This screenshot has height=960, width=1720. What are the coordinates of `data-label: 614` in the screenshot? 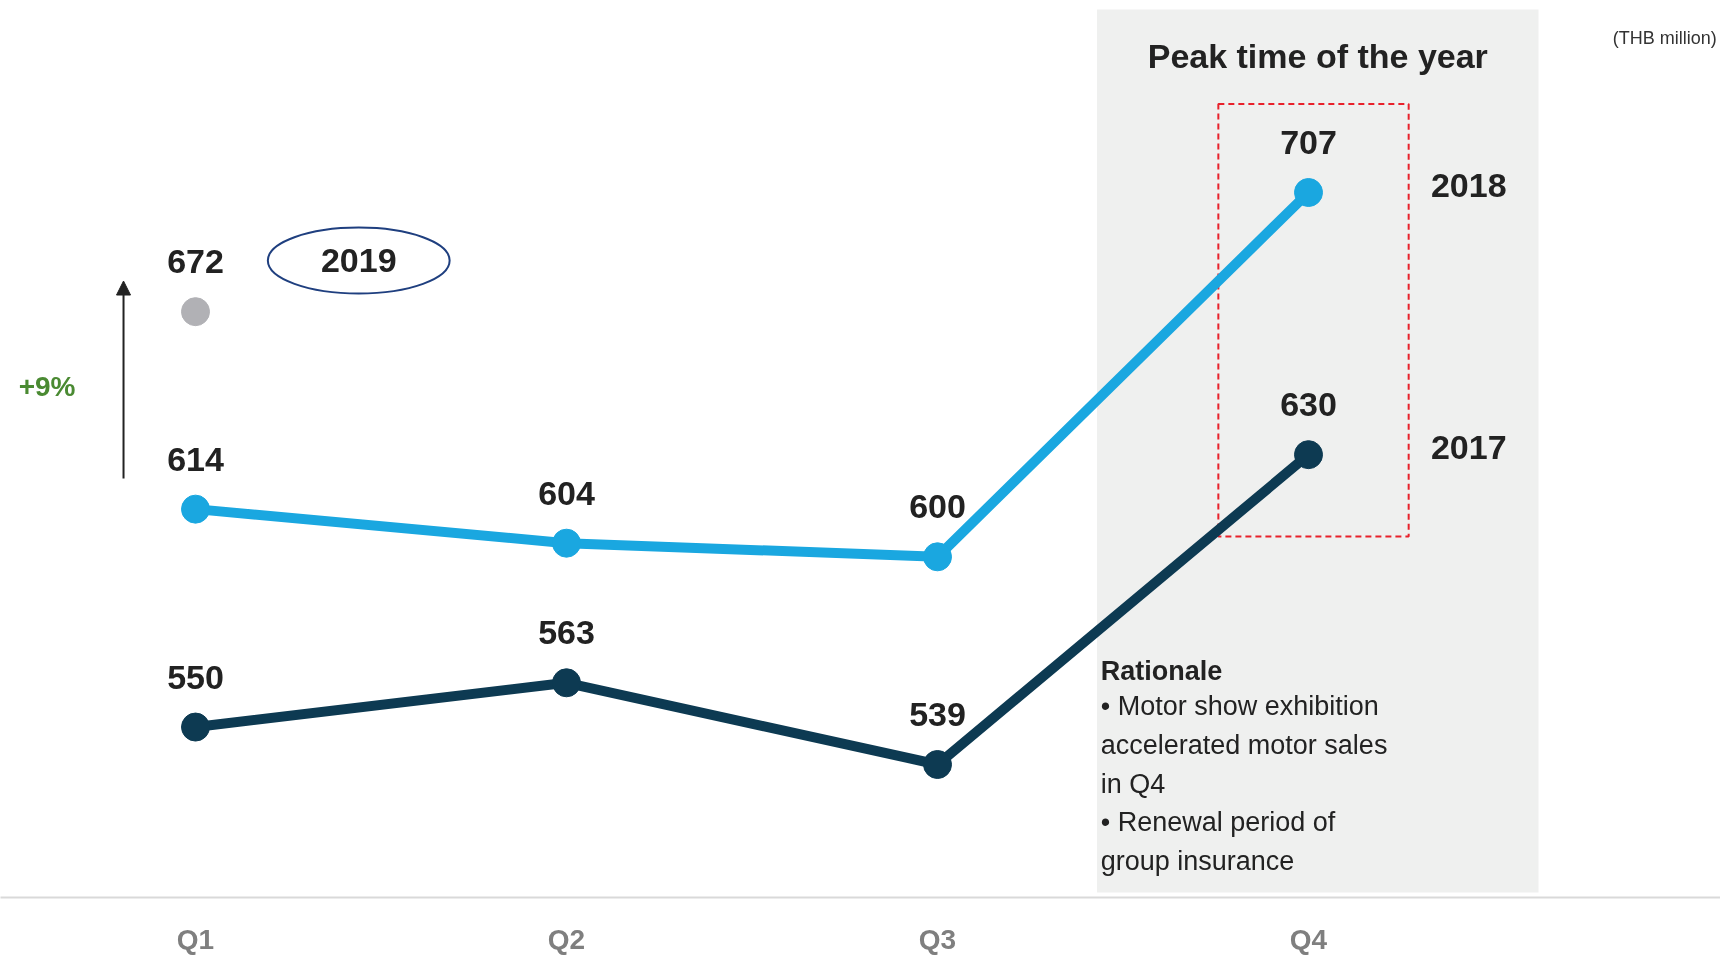 It's located at (195, 458).